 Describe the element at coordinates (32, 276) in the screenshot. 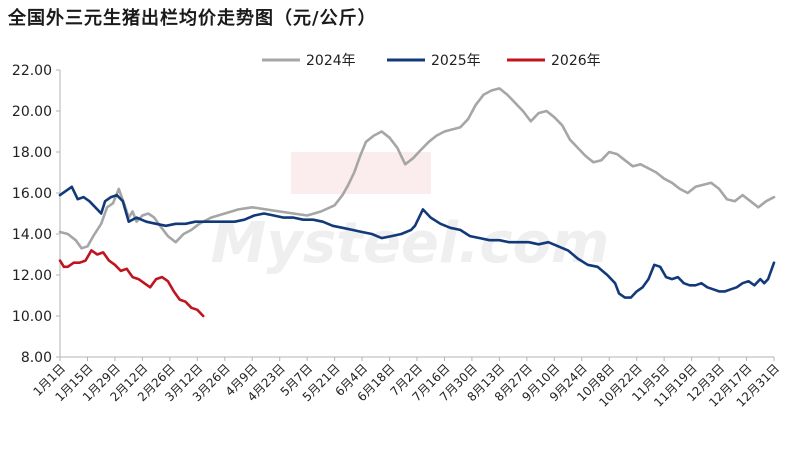

I see `y-tick-label: 12.00` at that location.